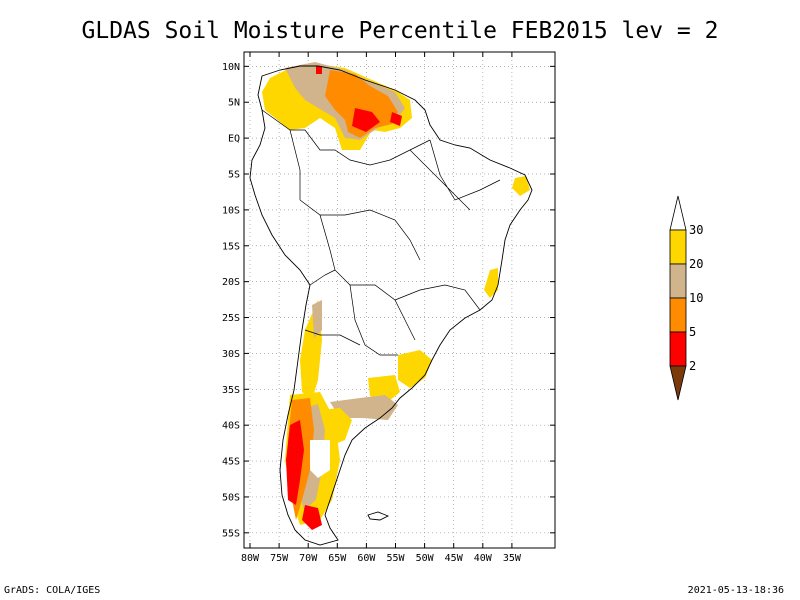 The height and width of the screenshot is (600, 800). Describe the element at coordinates (483, 558) in the screenshot. I see `lon-tick-label: 40W` at that location.